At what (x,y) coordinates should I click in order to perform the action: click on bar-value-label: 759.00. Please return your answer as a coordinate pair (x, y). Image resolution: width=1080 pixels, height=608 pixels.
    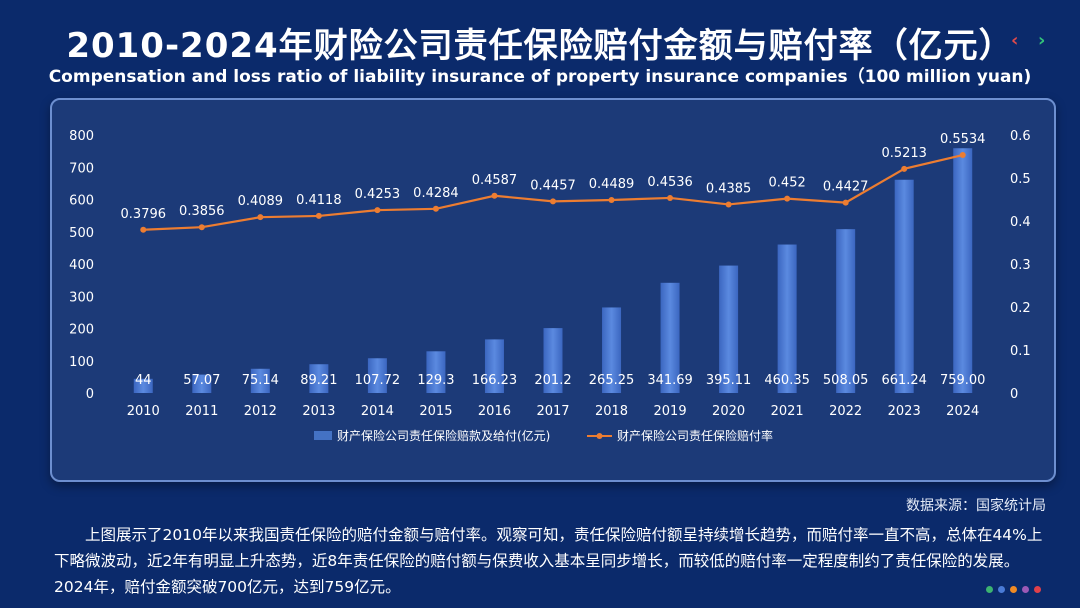
    Looking at the image, I should click on (963, 380).